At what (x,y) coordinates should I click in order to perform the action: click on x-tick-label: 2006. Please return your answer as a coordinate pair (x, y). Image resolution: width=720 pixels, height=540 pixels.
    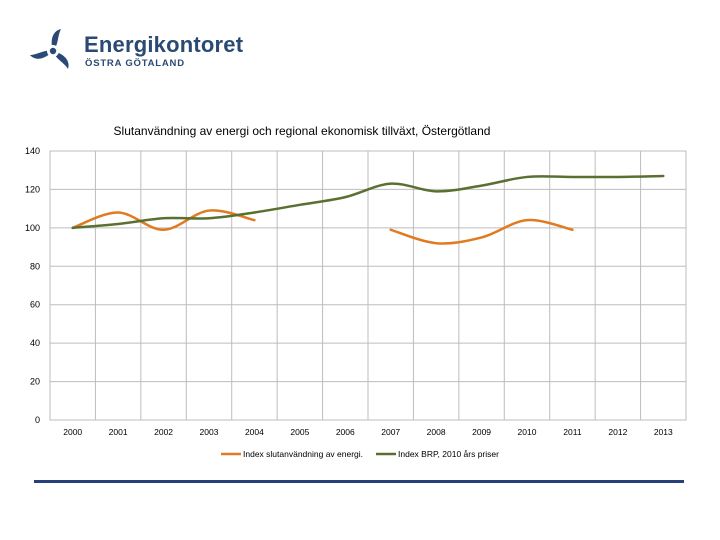
    Looking at the image, I should click on (345, 432).